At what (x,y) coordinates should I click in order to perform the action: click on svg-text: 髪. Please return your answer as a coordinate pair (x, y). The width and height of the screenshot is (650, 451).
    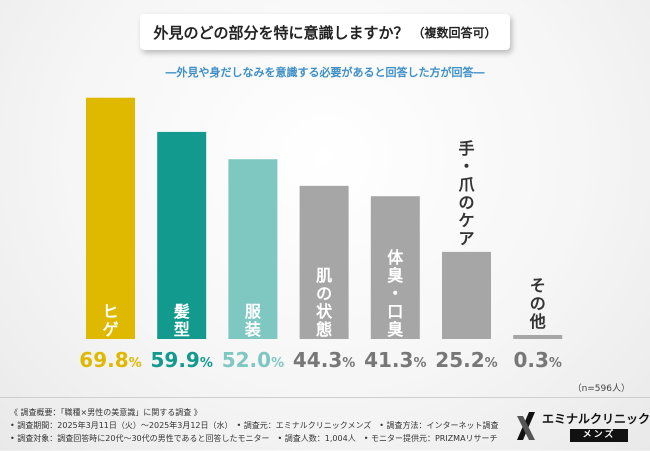
    Looking at the image, I should click on (181, 311).